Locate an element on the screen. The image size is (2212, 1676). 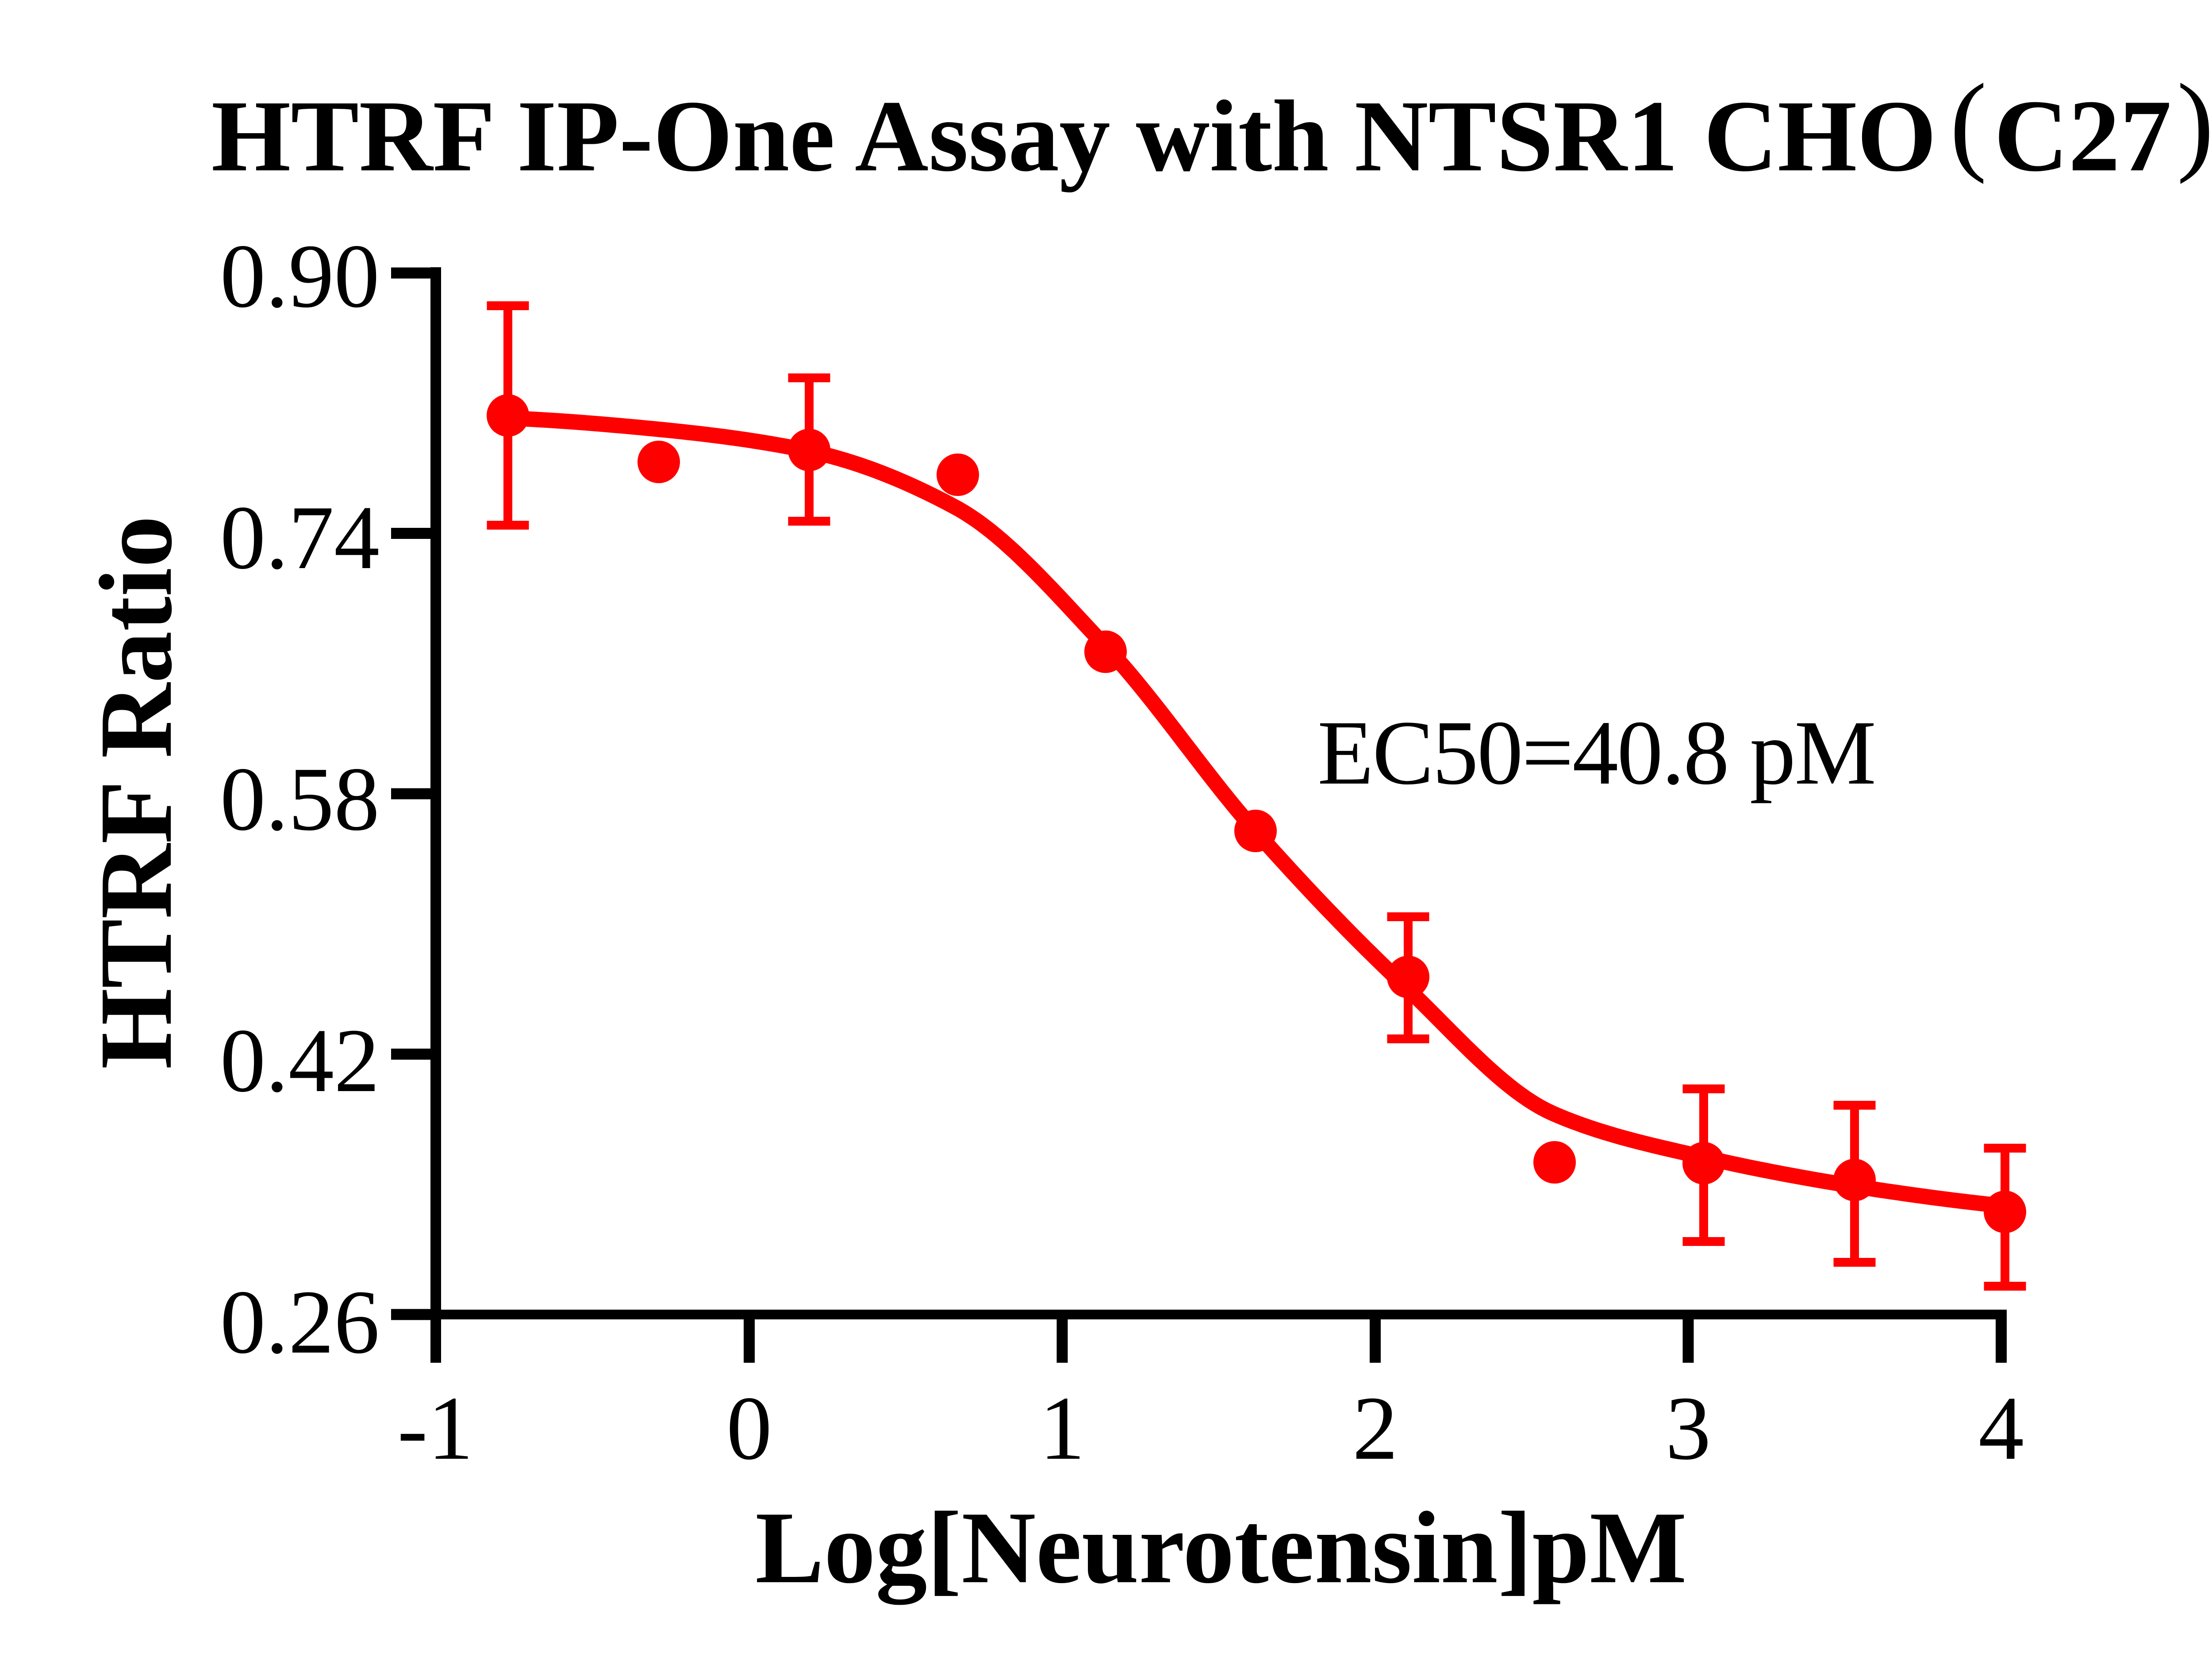
svg-text: 4 is located at coordinates (2001, 1428).